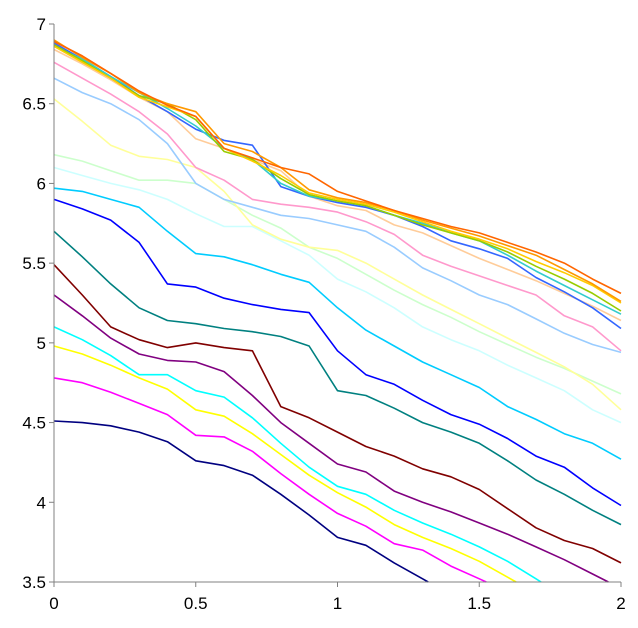  What do you see at coordinates (53, 603) in the screenshot?
I see `x-tick-label: 0` at bounding box center [53, 603].